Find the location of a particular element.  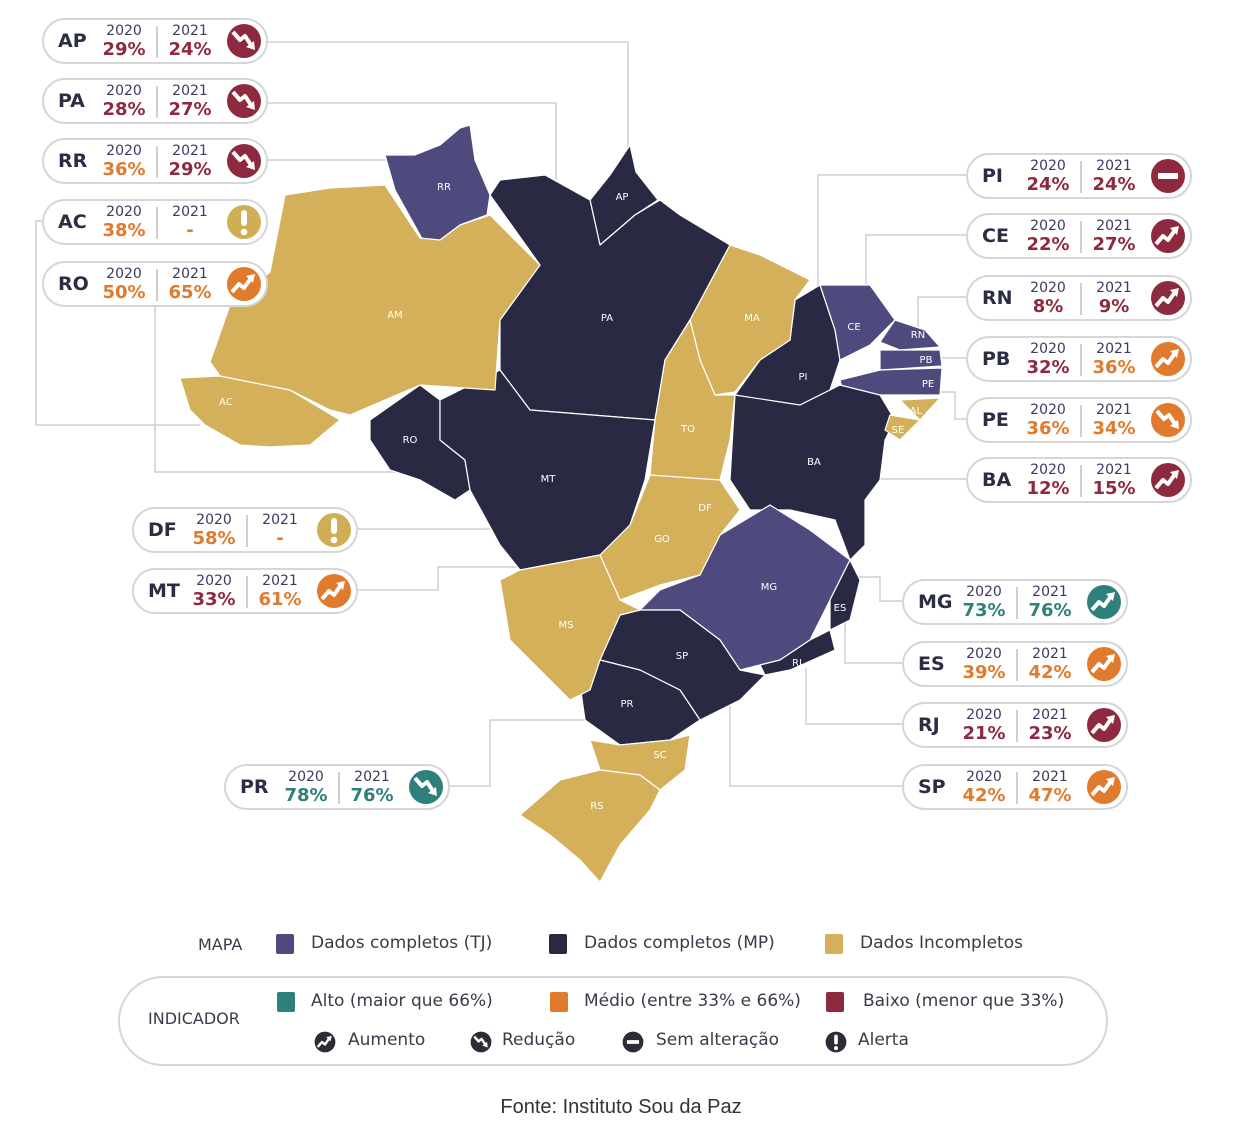

value-2021: 42% is located at coordinates (1050, 672).